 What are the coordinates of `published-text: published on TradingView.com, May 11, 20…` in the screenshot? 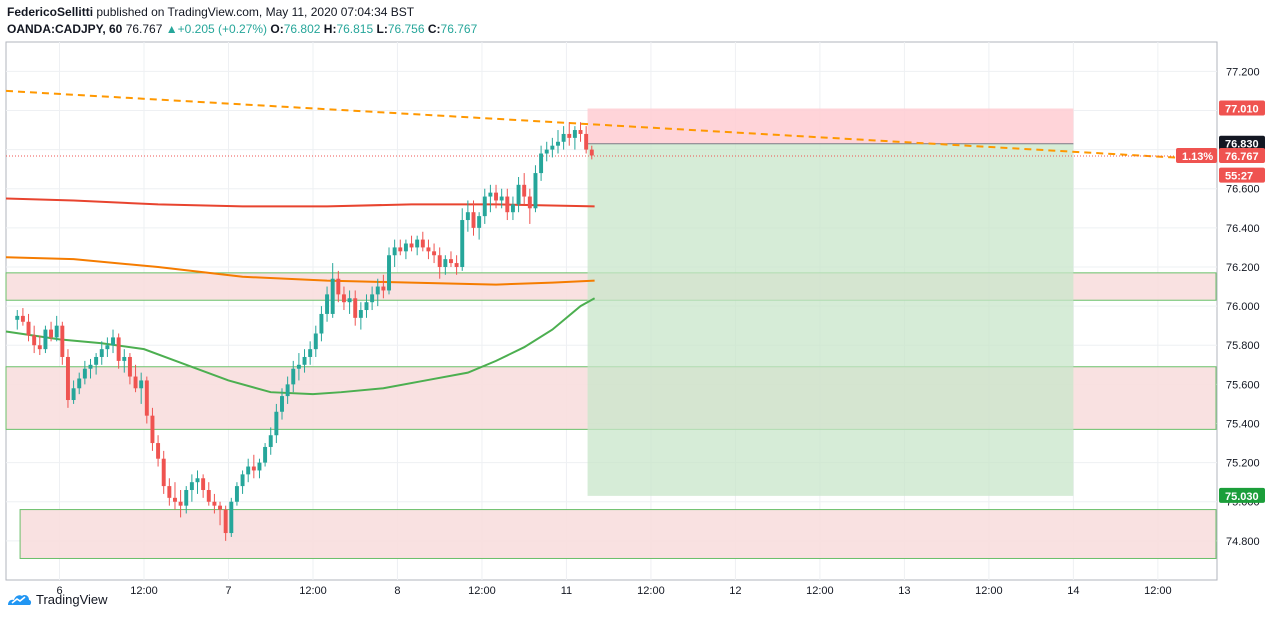 It's located at (255, 12).